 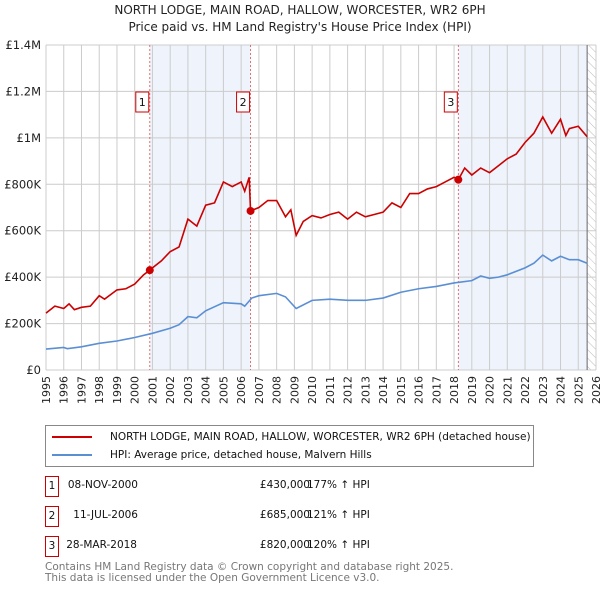 I want to click on x-tick-label: 2002, so click(x=170, y=390).